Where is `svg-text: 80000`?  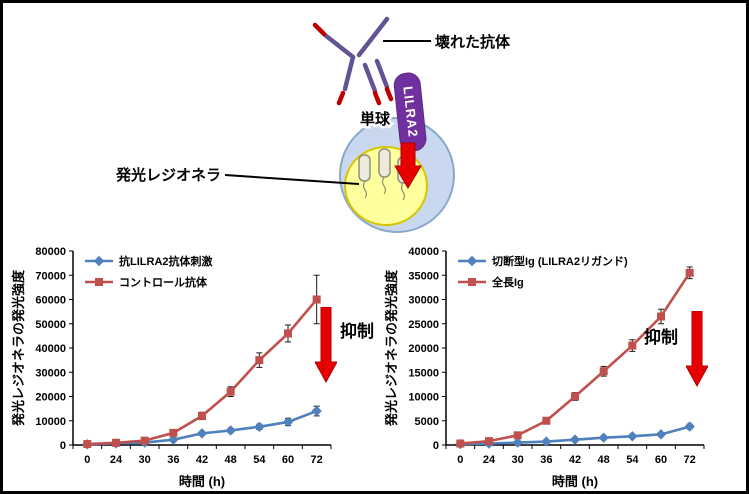
svg-text: 80000 is located at coordinates (50, 252).